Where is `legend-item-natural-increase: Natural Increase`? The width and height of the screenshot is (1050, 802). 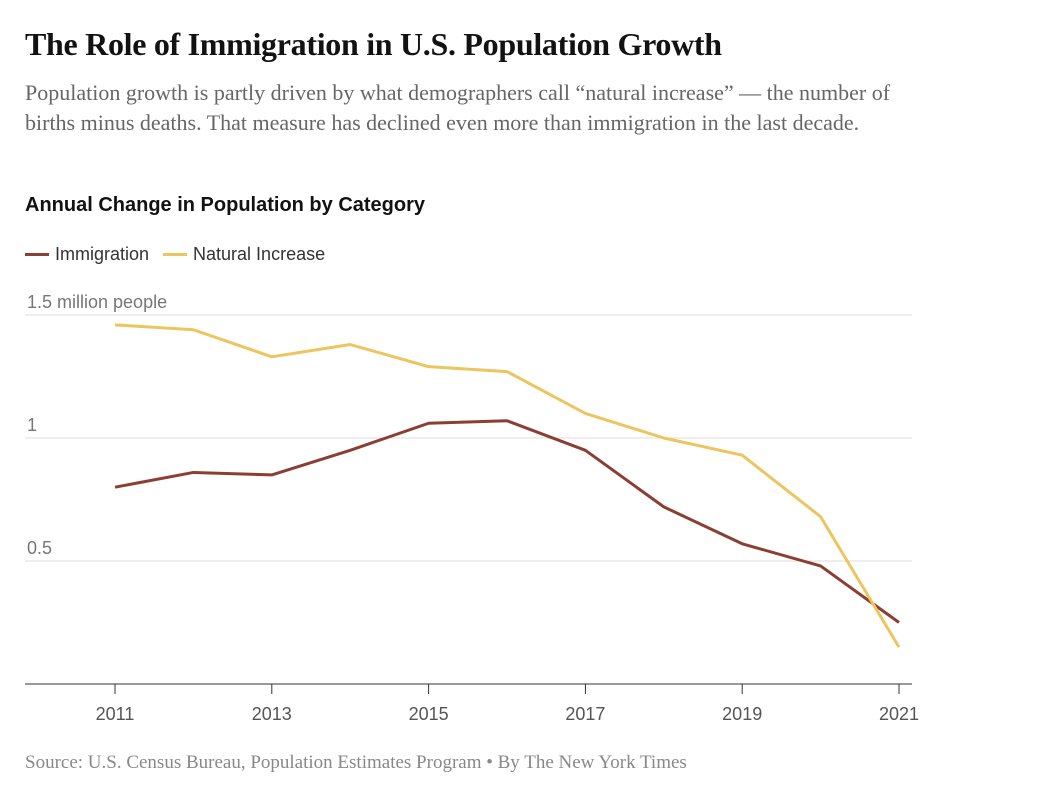
legend-item-natural-increase: Natural Increase is located at coordinates (244, 254).